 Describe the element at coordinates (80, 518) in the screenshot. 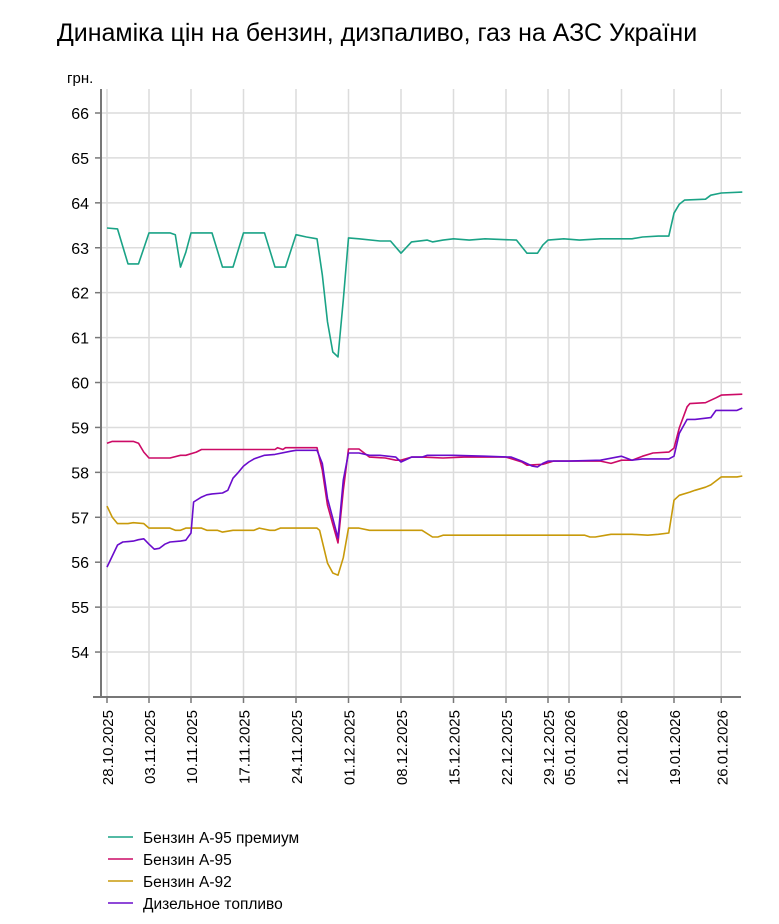

I see `y-tick-label: 57` at that location.